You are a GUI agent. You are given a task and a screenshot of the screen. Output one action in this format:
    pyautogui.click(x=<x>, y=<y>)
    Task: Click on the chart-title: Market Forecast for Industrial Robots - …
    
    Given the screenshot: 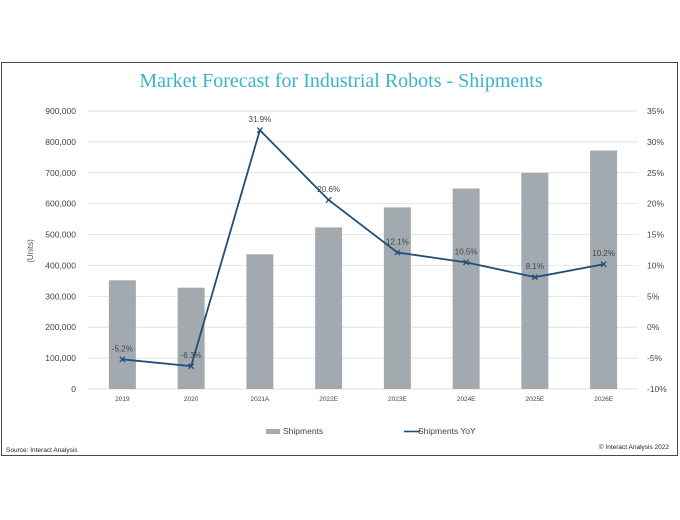 What is the action you would take?
    pyautogui.click(x=340, y=81)
    